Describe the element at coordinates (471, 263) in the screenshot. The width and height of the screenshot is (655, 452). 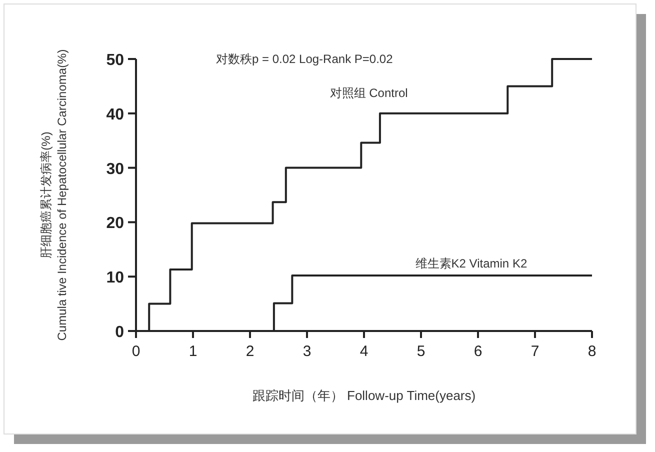
I see `series-label: 维生素K2 Vitamin K2` at that location.